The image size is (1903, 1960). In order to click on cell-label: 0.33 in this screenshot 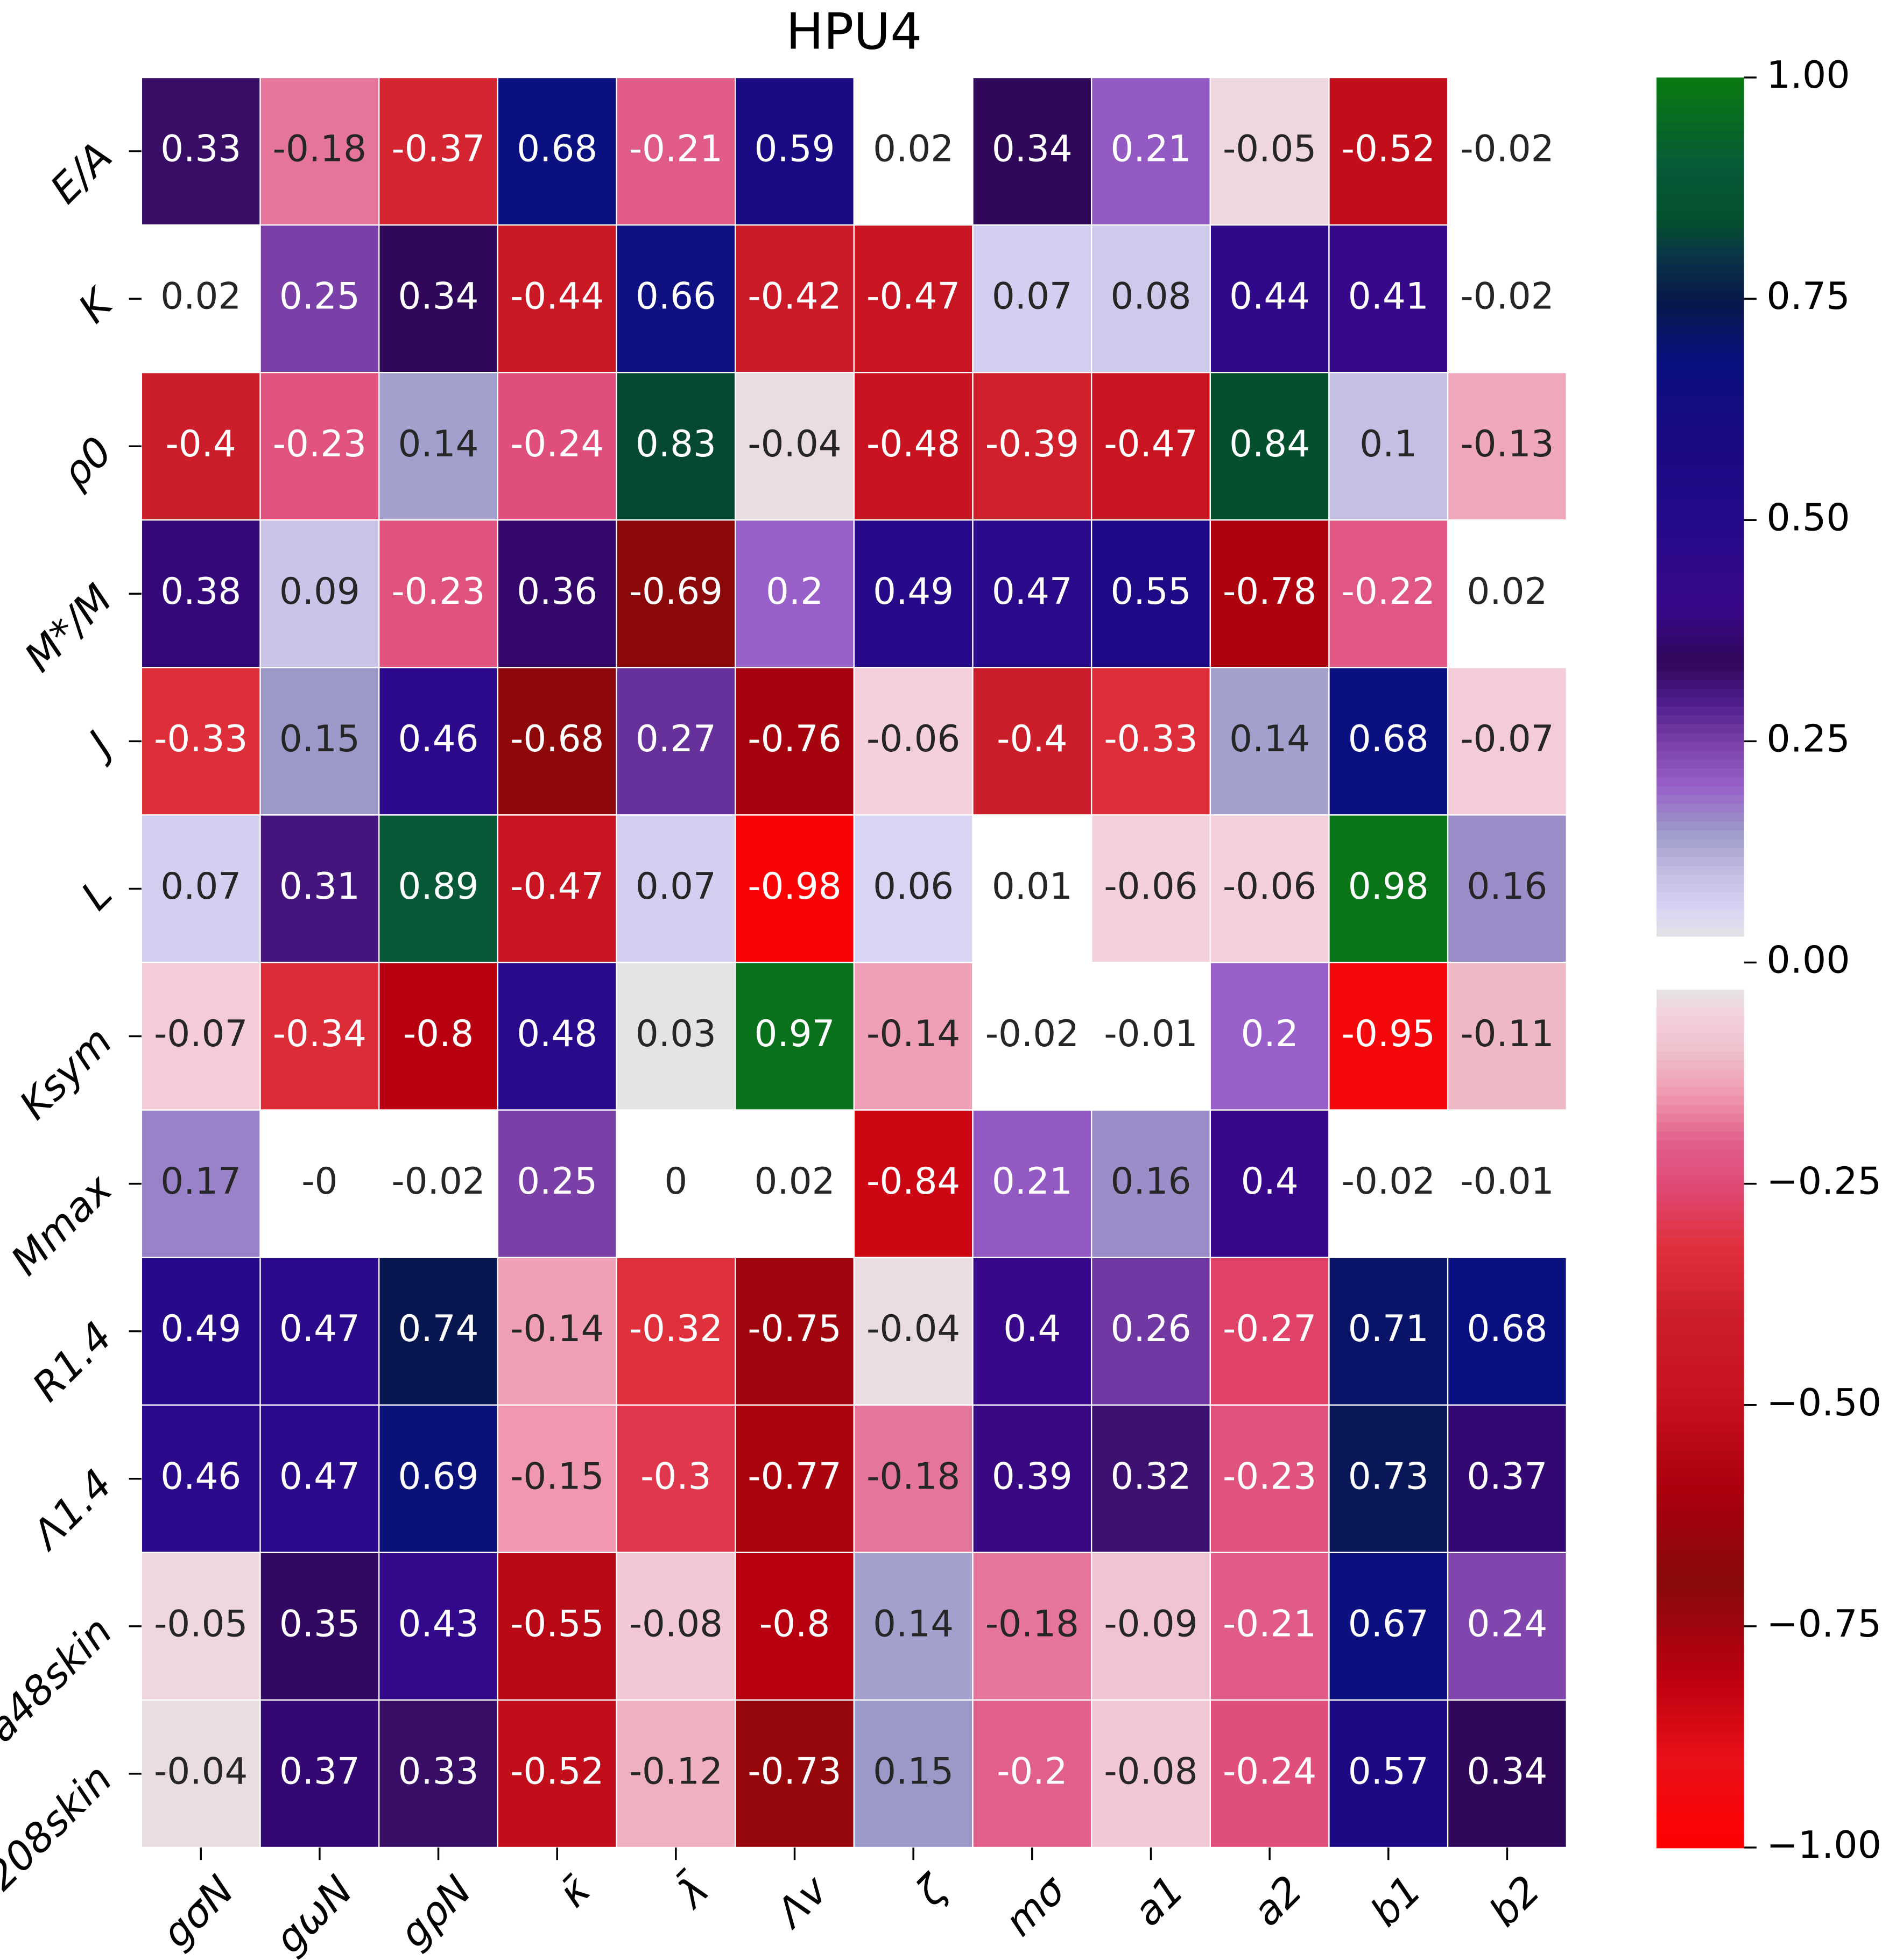, I will do `click(438, 1771)`.